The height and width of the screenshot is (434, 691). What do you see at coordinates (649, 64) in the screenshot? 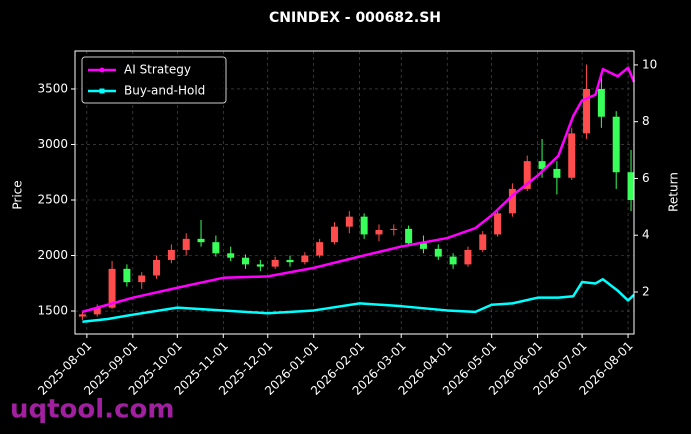
I see `y2-tick-label: 10` at bounding box center [649, 64].